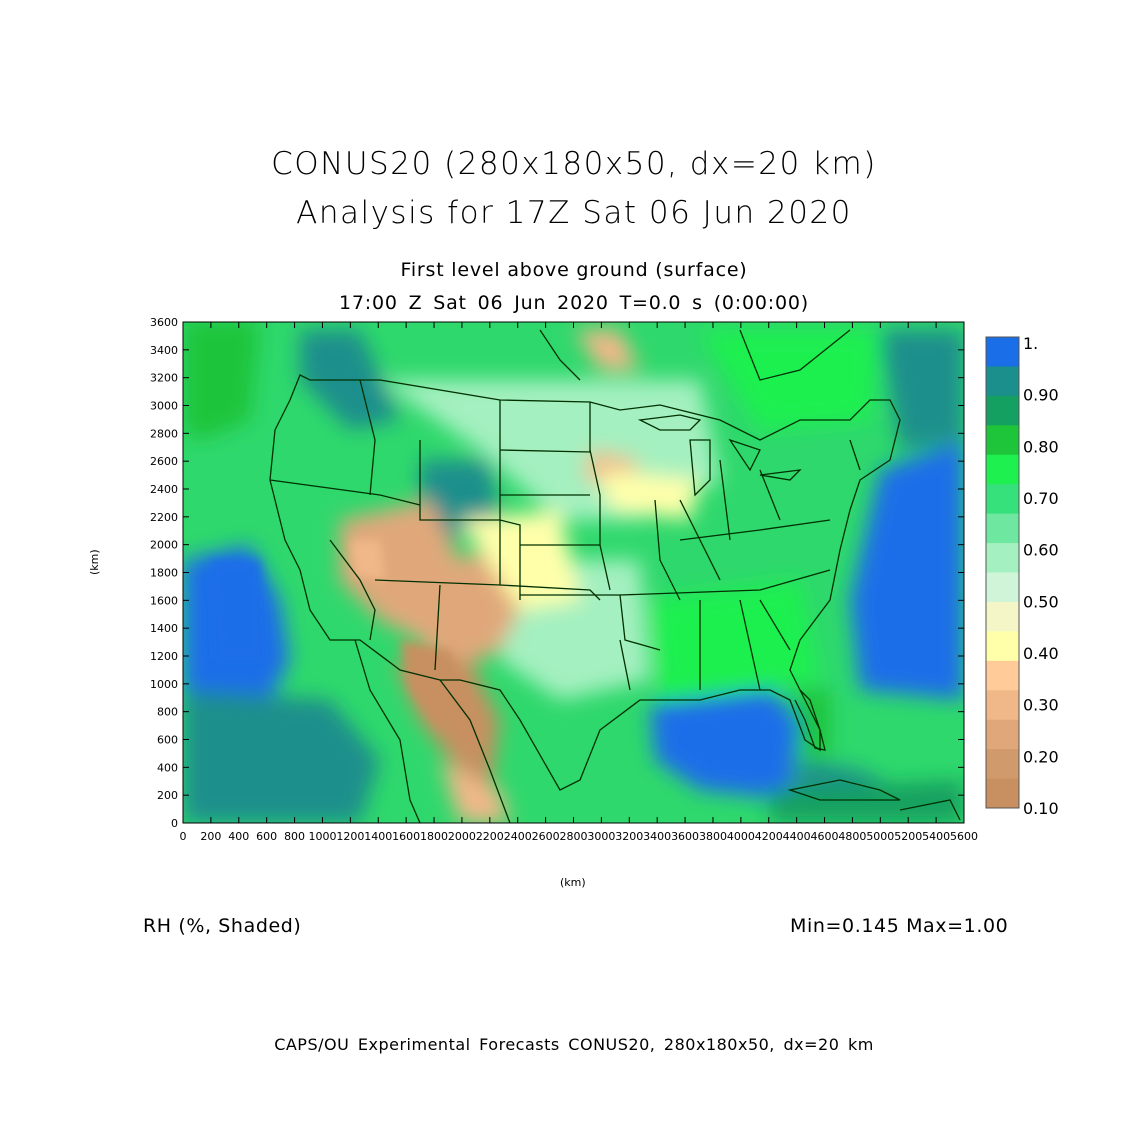 The width and height of the screenshot is (1148, 1148). Describe the element at coordinates (629, 836) in the screenshot. I see `x-tick-label: 3200` at that location.